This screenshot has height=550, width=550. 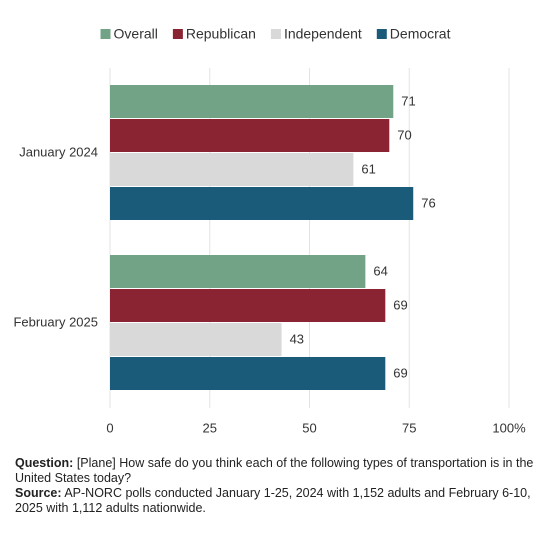 What do you see at coordinates (58, 151) in the screenshot?
I see `y-tick-label: January 2024` at bounding box center [58, 151].